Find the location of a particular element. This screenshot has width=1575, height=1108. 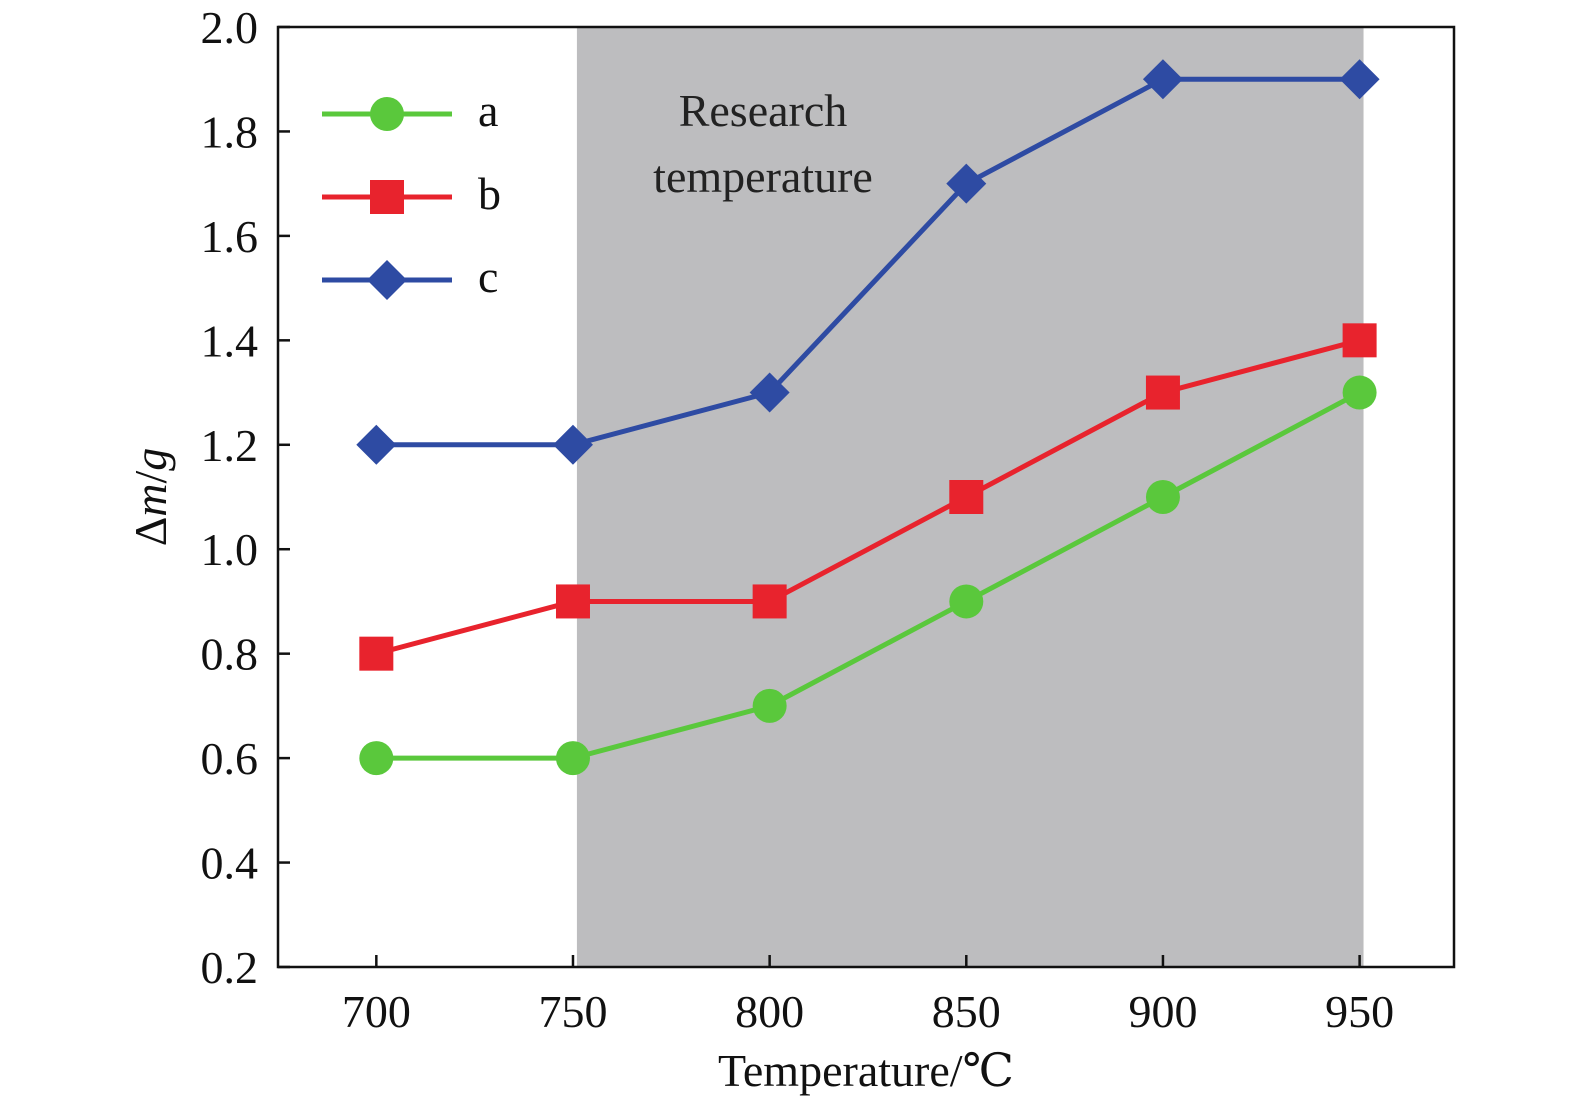

legend: abc is located at coordinates (411, 193).